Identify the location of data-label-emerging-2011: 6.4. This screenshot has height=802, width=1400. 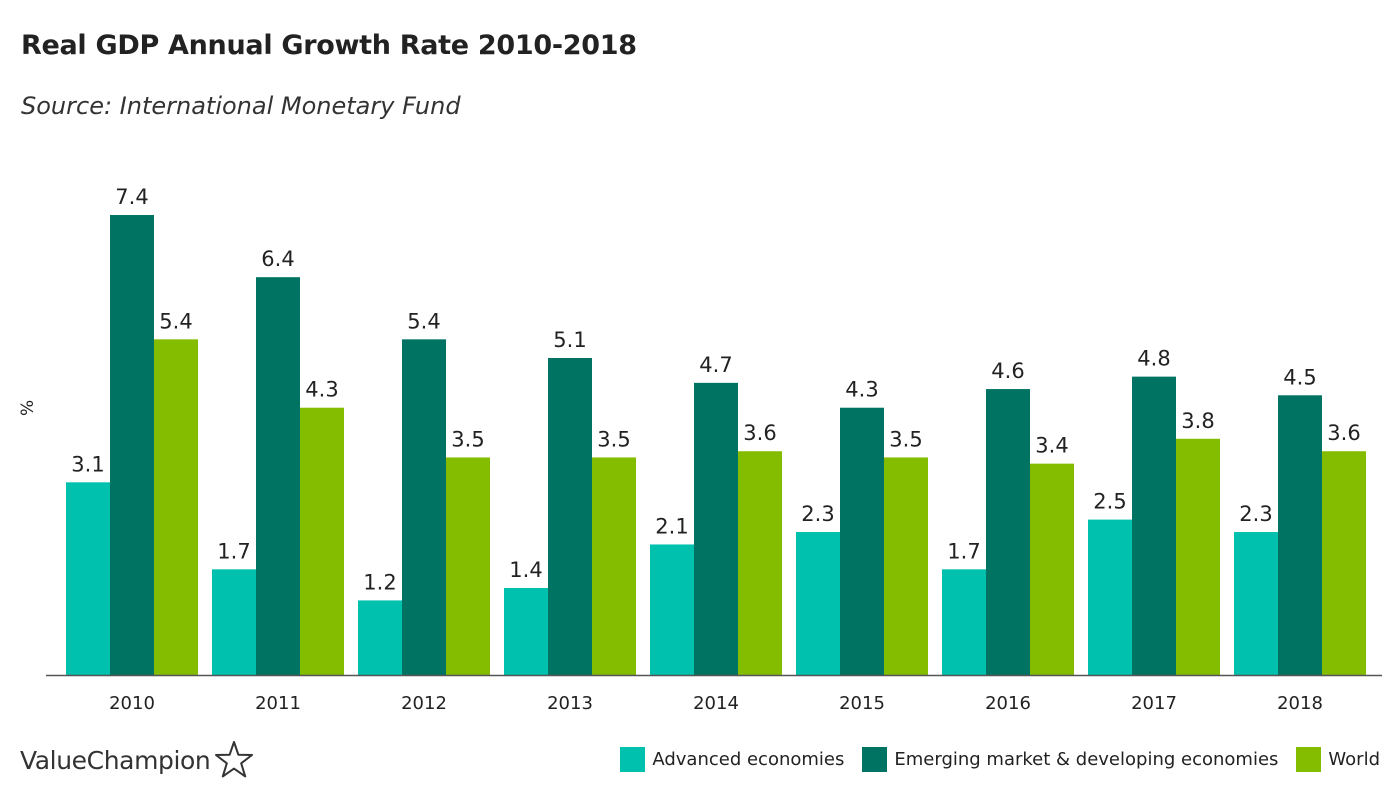
(277, 259).